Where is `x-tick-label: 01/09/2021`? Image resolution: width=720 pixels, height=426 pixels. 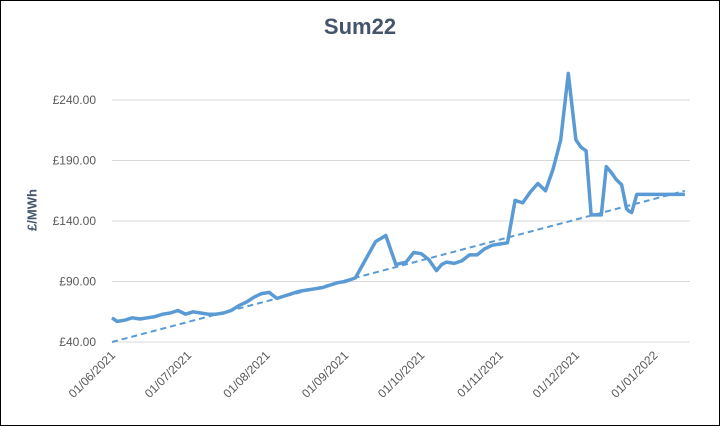 x-tick-label: 01/09/2021 is located at coordinates (325, 374).